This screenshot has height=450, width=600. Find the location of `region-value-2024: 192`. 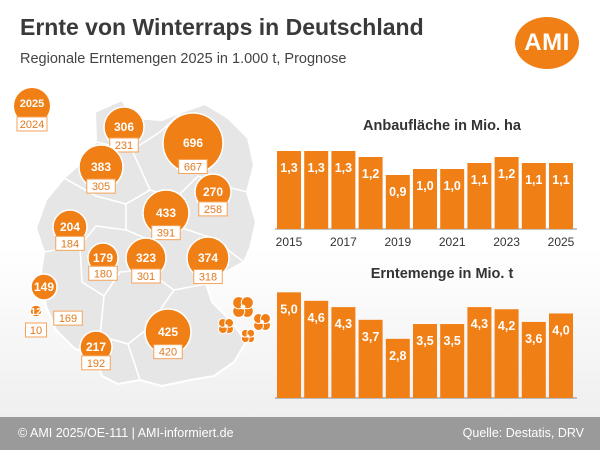

region-value-2024: 192 is located at coordinates (96, 364).